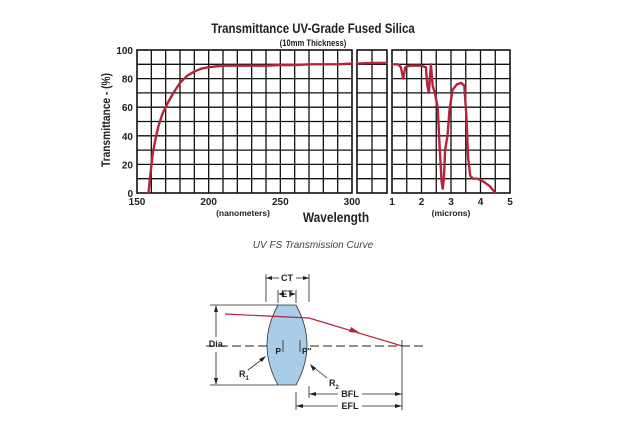 Image resolution: width=620 pixels, height=433 pixels. Describe the element at coordinates (350, 394) in the screenshot. I see `bfl-label: BFL` at that location.